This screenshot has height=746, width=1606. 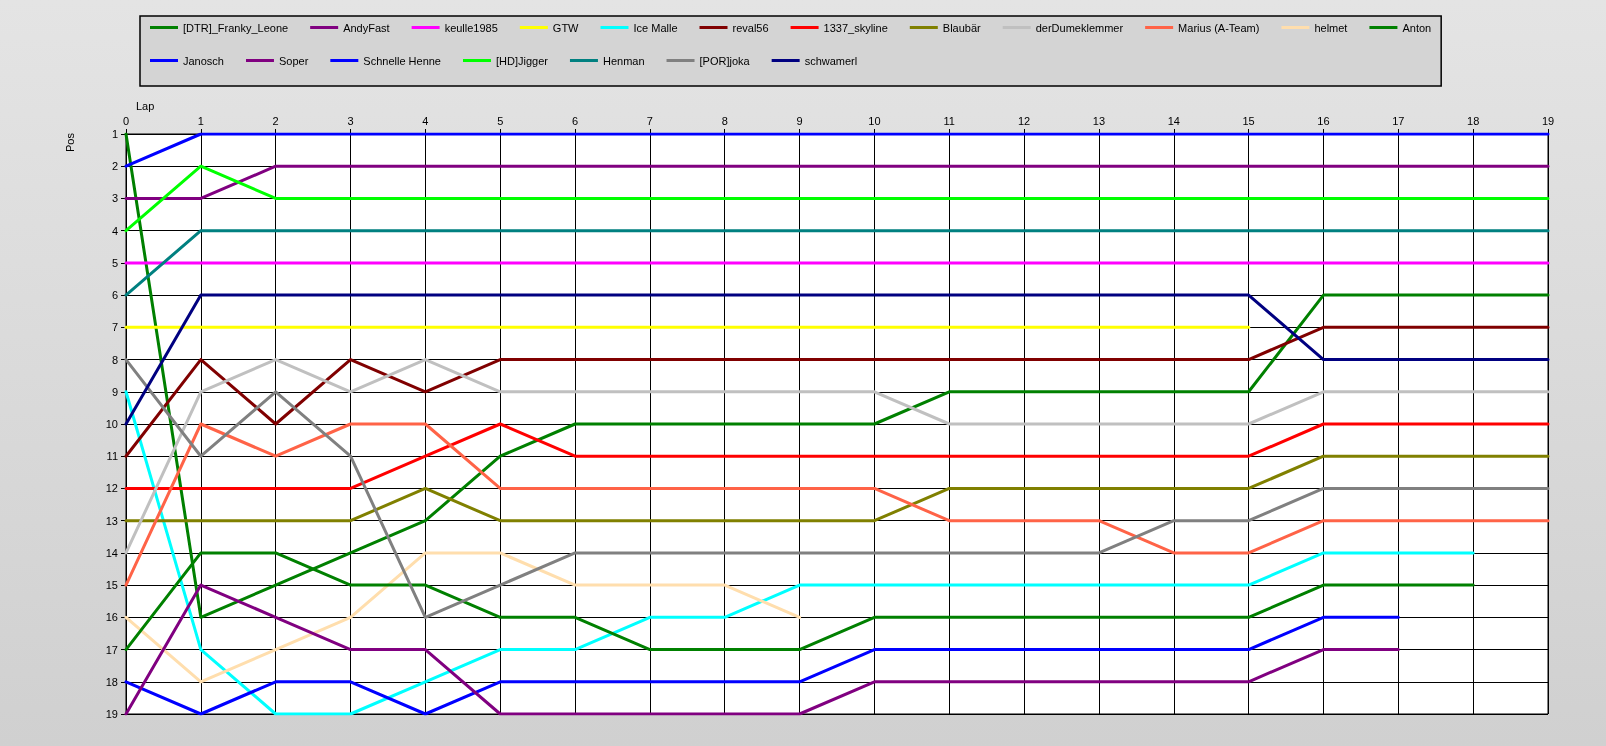 What do you see at coordinates (111, 714) in the screenshot?
I see `y-tick-label: 19` at bounding box center [111, 714].